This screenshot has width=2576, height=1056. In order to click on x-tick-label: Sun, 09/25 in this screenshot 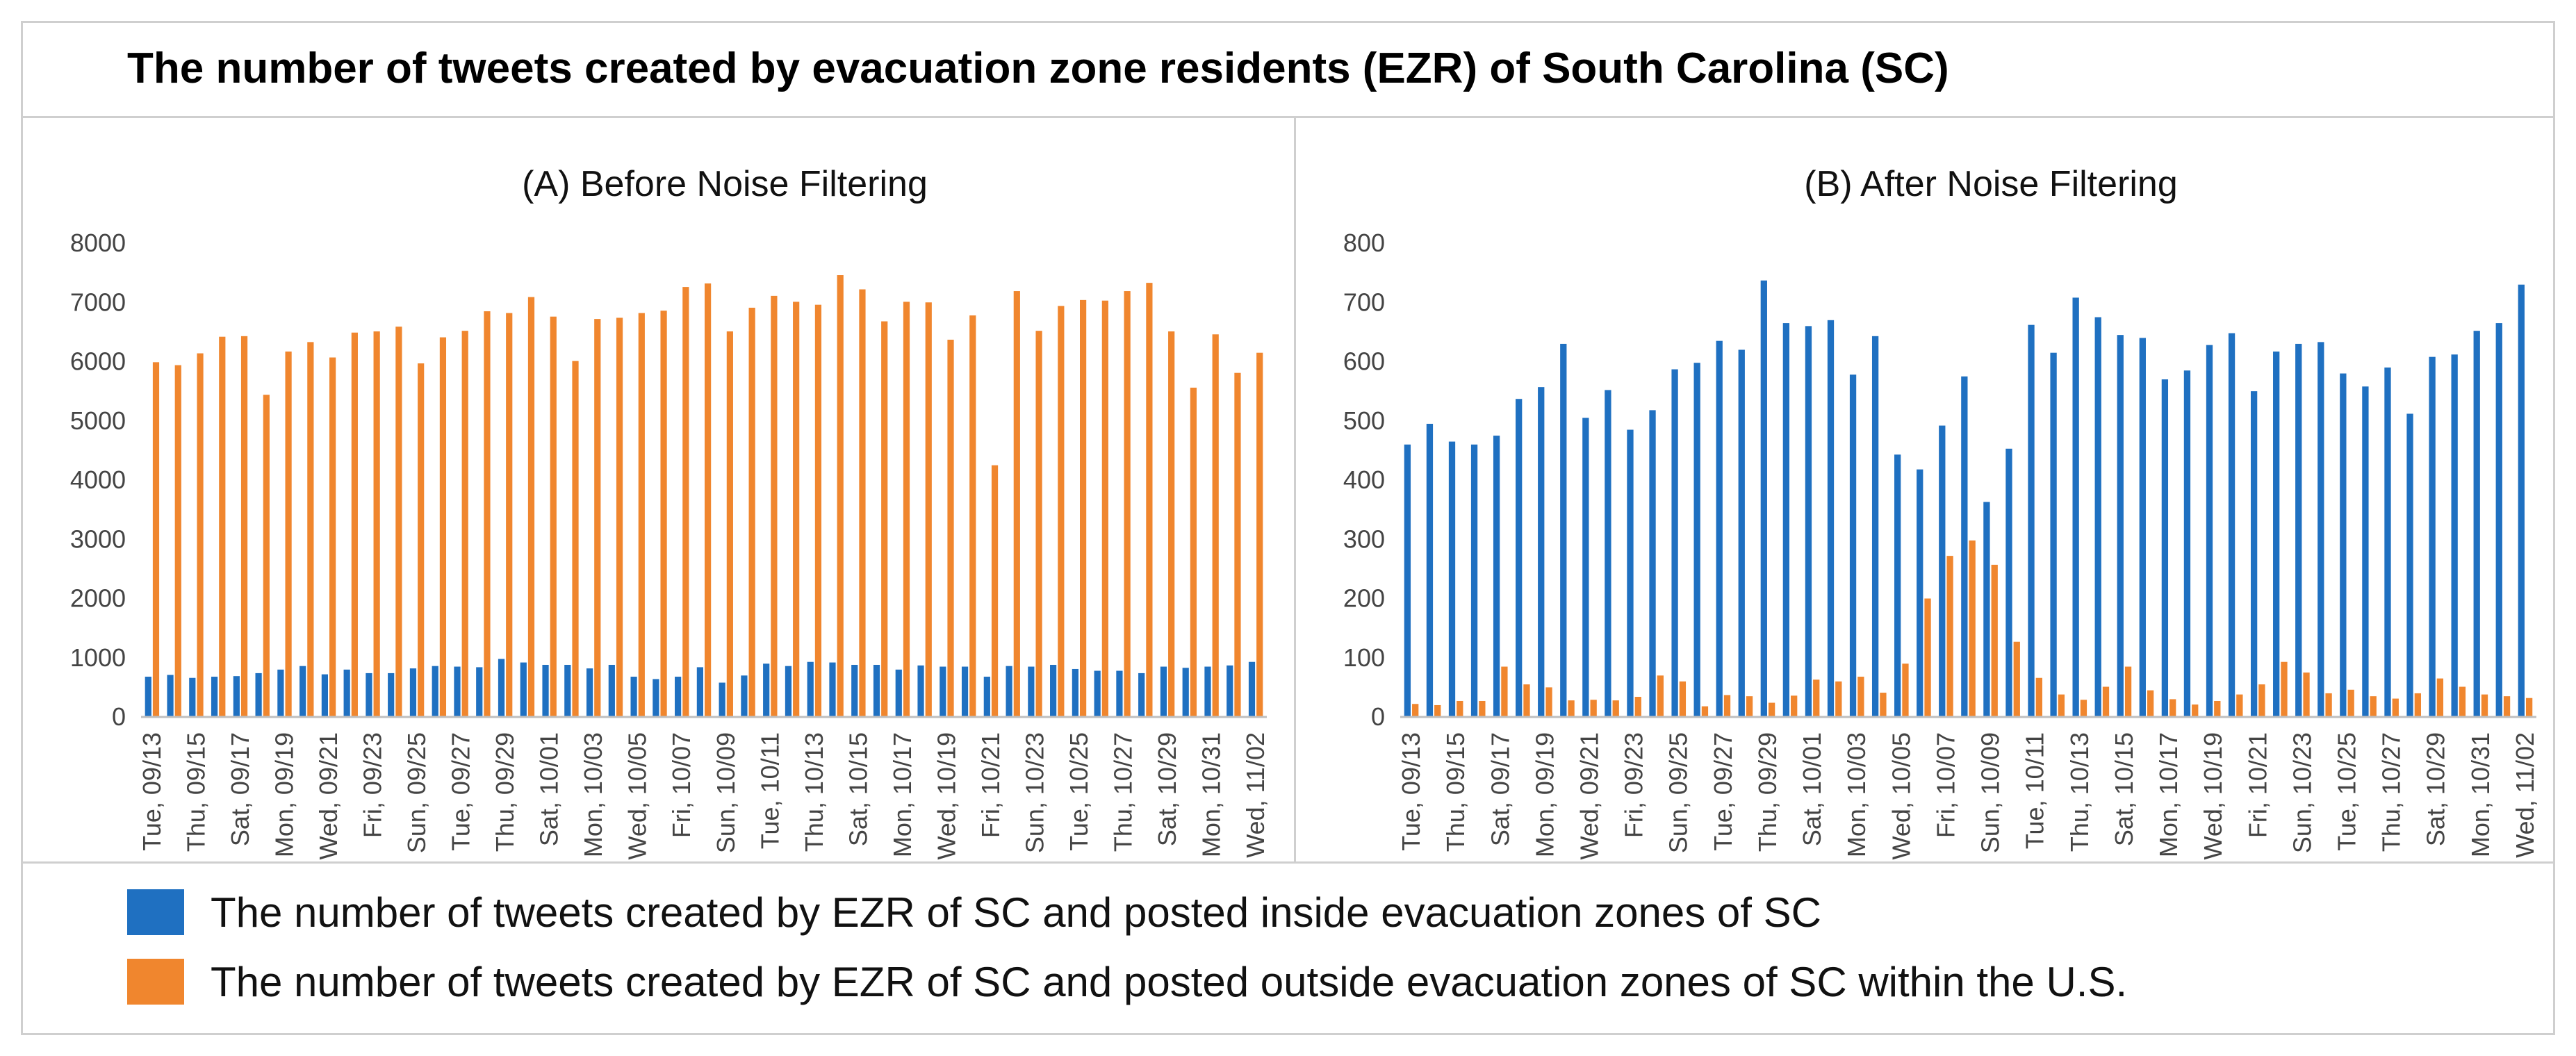, I will do `click(1678, 793)`.